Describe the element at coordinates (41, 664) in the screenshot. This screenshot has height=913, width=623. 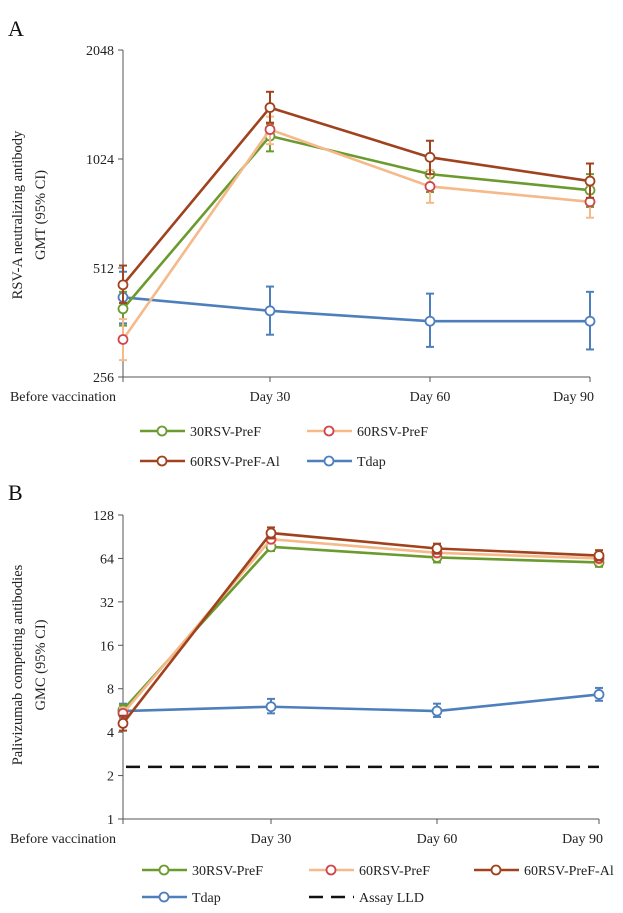
I see `y-axis-label: GMC (95% CI)` at that location.